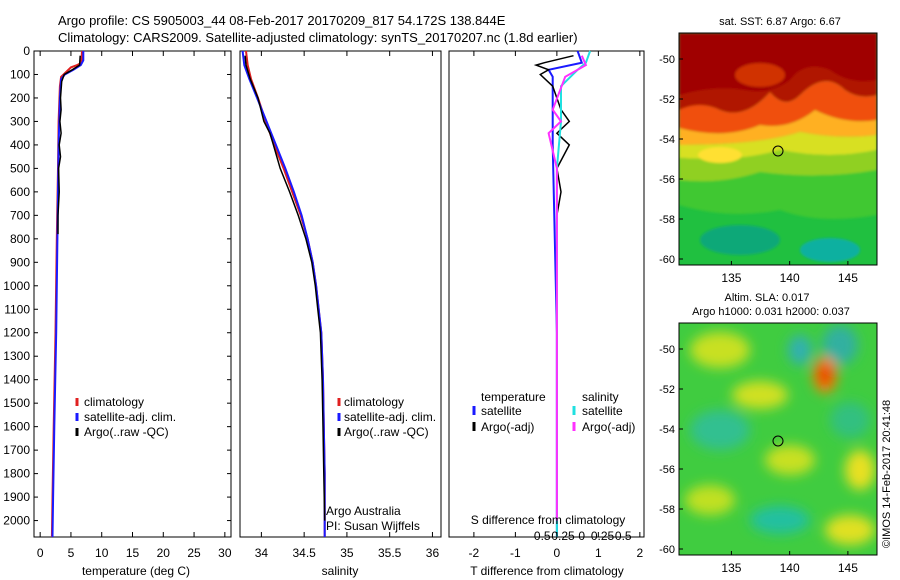 Image resolution: width=900 pixels, height=580 pixels. What do you see at coordinates (262, 553) in the screenshot?
I see `x-tick-label: 34` at bounding box center [262, 553].